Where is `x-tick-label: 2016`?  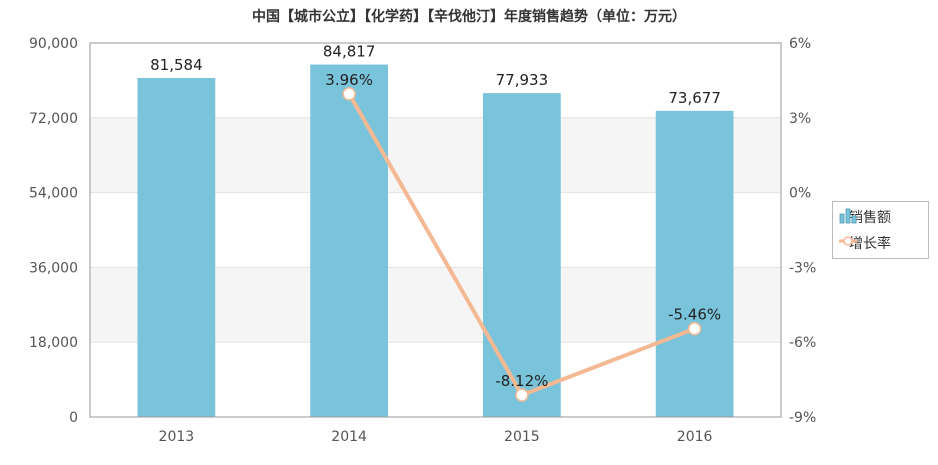
x-tick-label: 2016 is located at coordinates (695, 437).